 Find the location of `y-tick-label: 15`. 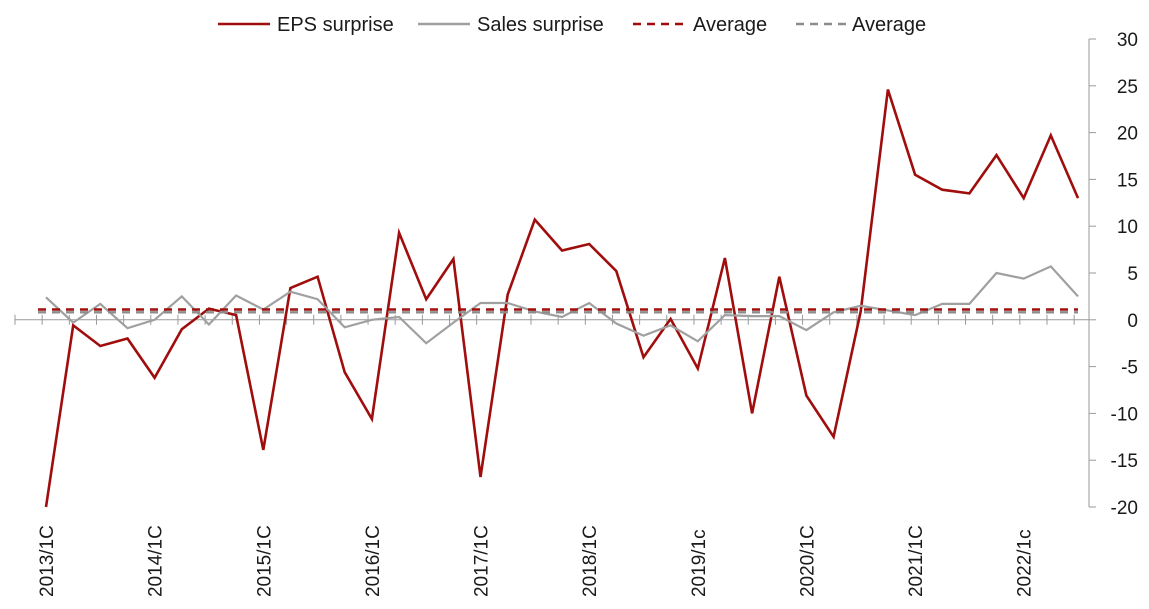

y-tick-label: 15 is located at coordinates (1127, 180).